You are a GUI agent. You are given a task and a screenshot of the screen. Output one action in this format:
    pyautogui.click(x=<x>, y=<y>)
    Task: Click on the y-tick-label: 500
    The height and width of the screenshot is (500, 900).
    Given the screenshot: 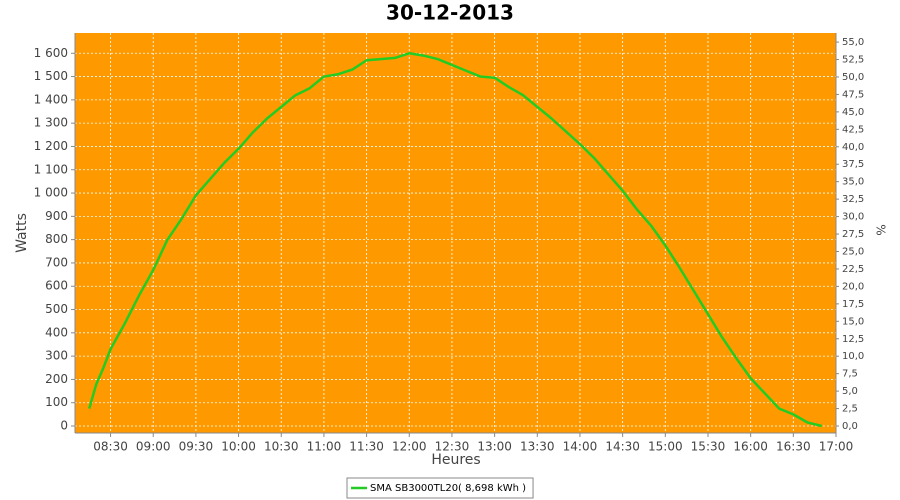 What is the action you would take?
    pyautogui.click(x=56, y=309)
    